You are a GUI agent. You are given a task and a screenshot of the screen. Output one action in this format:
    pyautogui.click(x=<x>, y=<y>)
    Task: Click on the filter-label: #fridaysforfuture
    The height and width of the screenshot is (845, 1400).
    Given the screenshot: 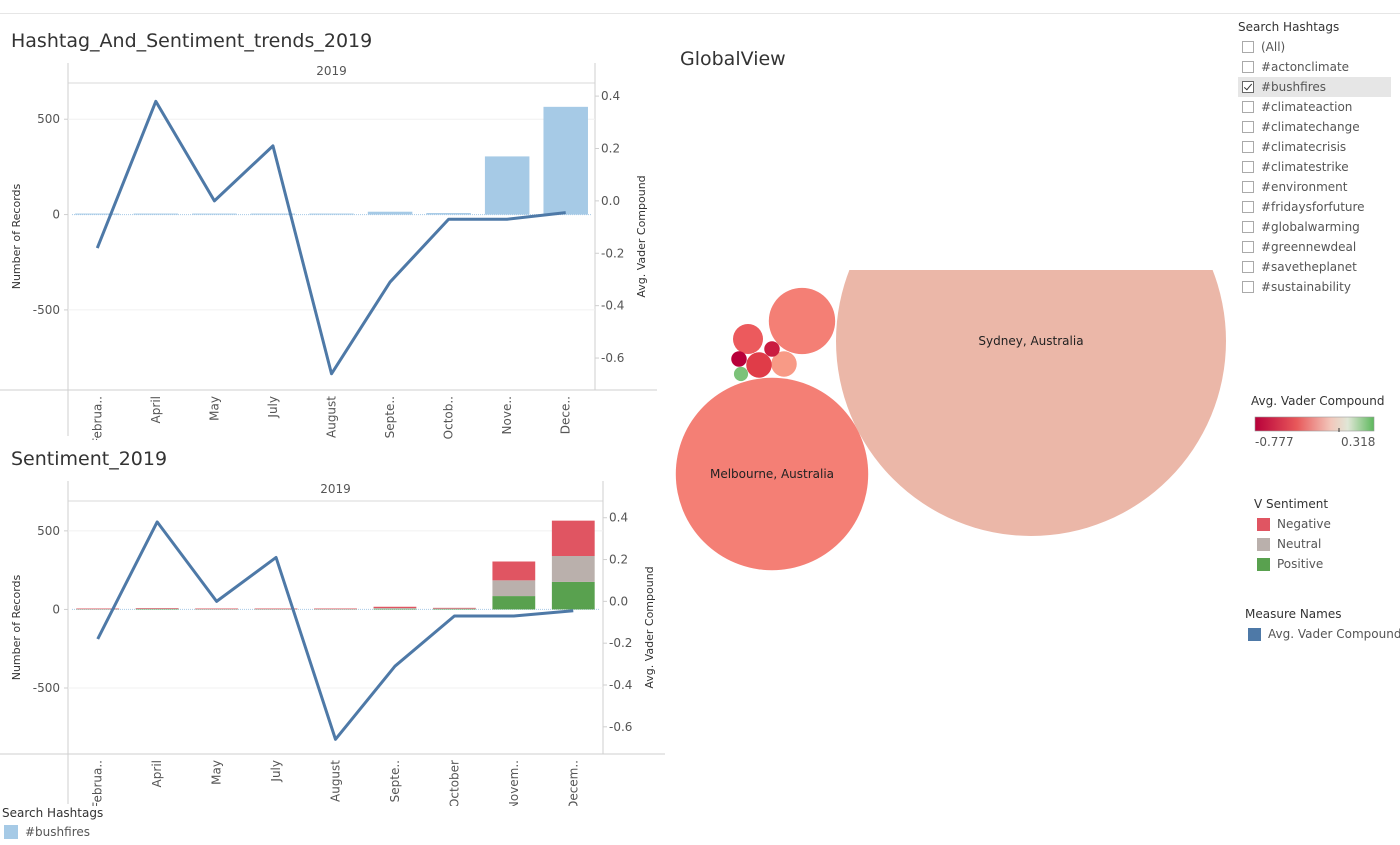 What is the action you would take?
    pyautogui.click(x=1313, y=207)
    